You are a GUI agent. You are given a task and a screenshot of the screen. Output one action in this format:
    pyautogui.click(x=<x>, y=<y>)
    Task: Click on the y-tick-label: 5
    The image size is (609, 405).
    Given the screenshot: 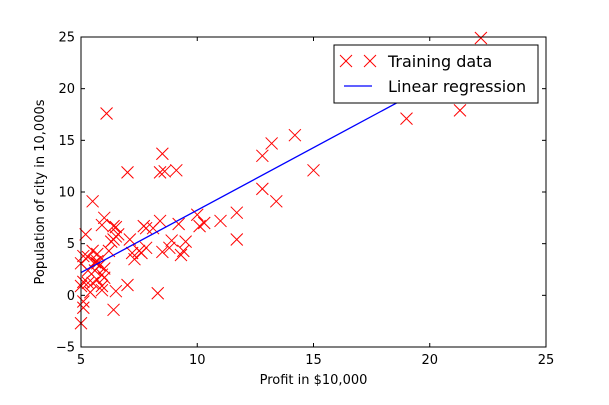 What is the action you would take?
    pyautogui.click(x=71, y=244)
    